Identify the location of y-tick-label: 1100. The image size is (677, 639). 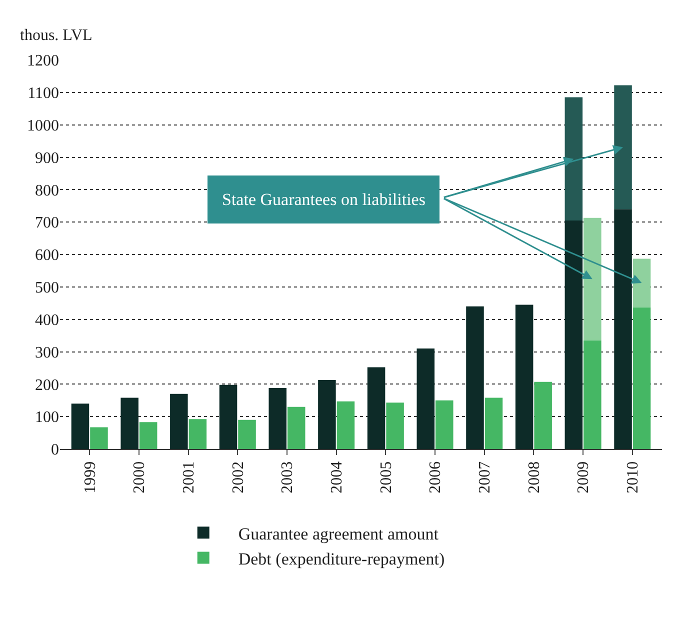
(43, 93).